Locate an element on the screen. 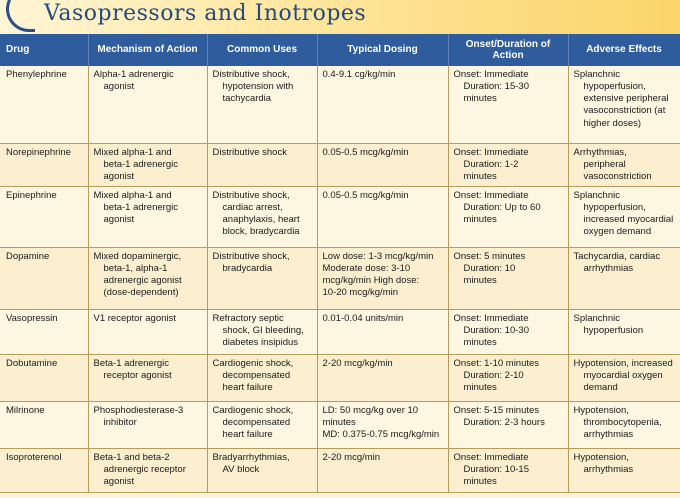  cell-uses-line: tachycardia is located at coordinates (247, 99).